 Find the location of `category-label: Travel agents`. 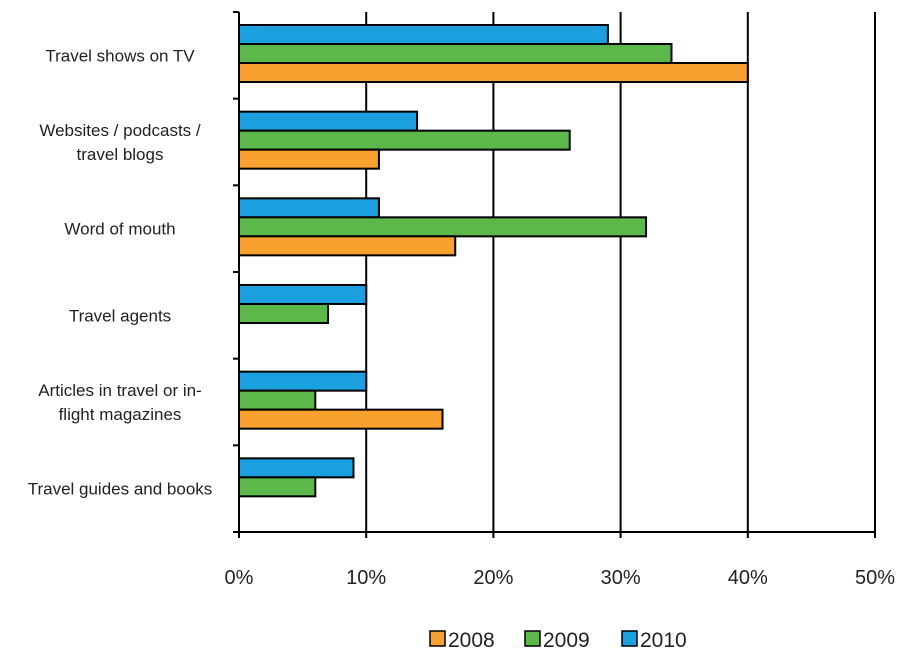

category-label: Travel agents is located at coordinates (120, 315).